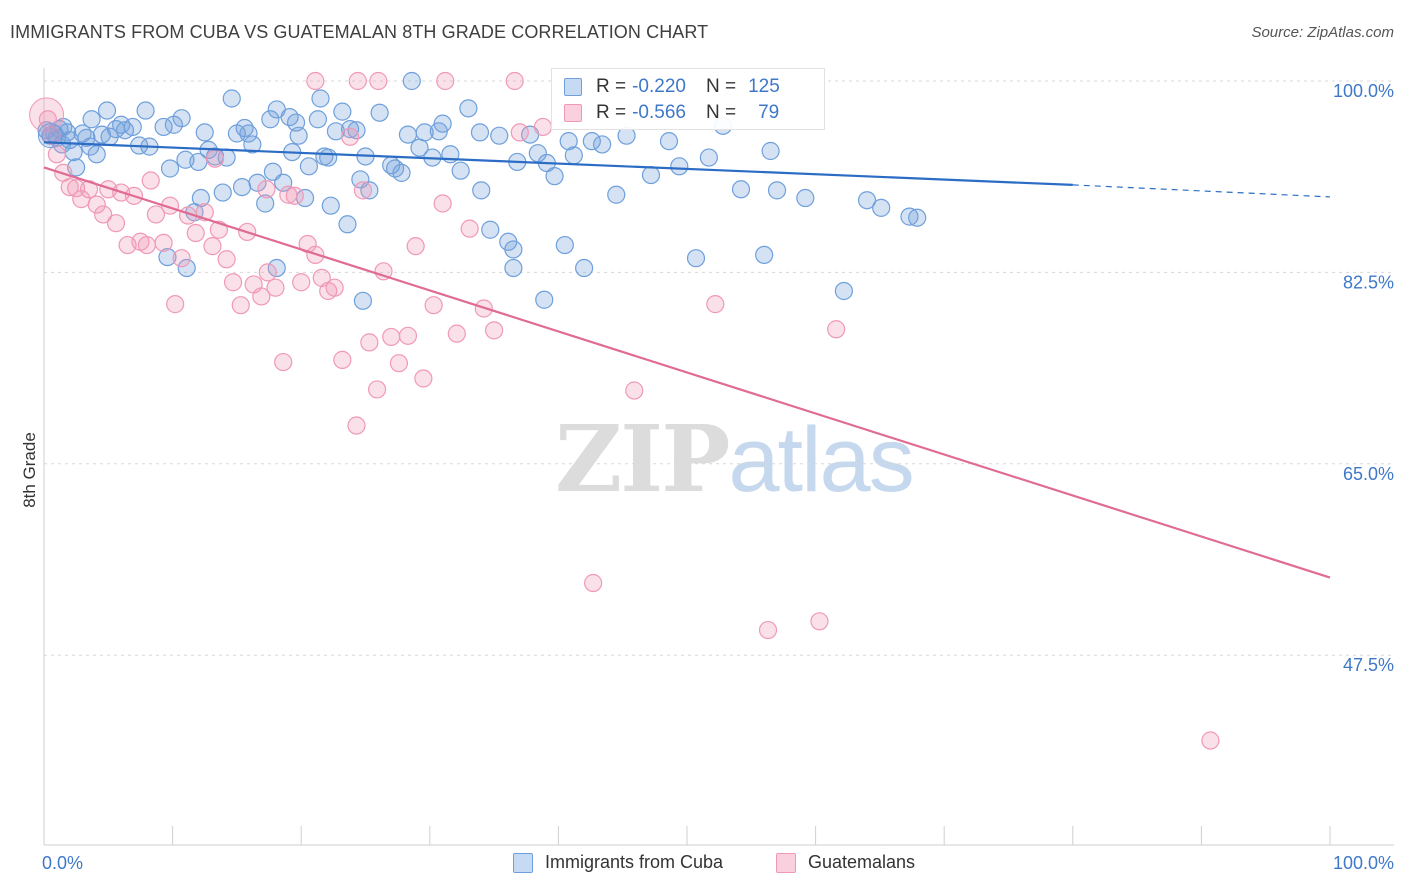  I want to click on y-tick-label: 82.5%, so click(1368, 282).